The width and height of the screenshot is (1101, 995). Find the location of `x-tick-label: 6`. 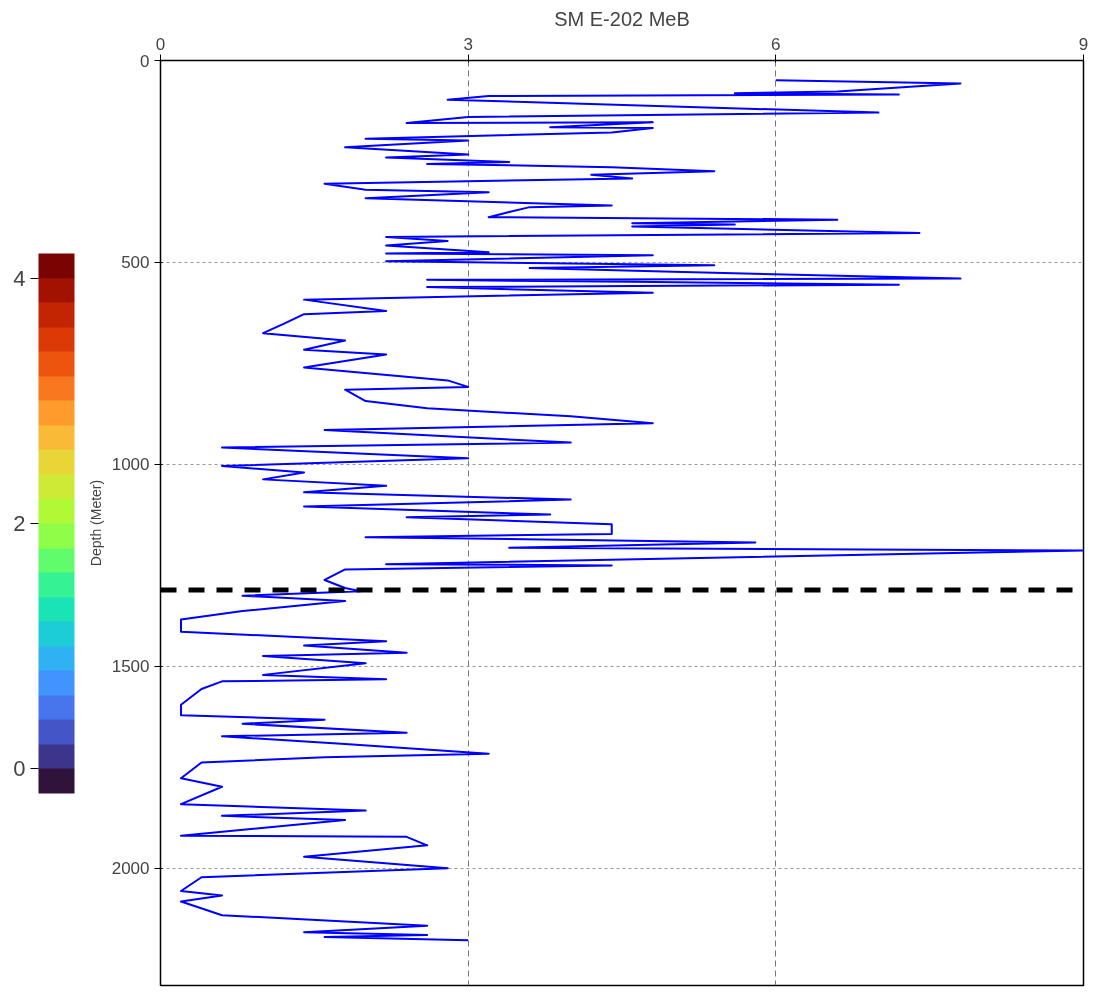

x-tick-label: 6 is located at coordinates (776, 44).